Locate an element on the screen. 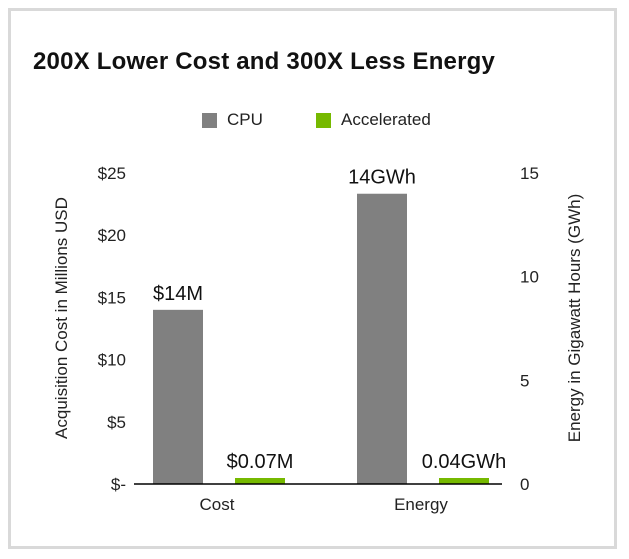 Image resolution: width=629 pixels, height=559 pixels. legend-swatch-accelerated is located at coordinates (323, 120).